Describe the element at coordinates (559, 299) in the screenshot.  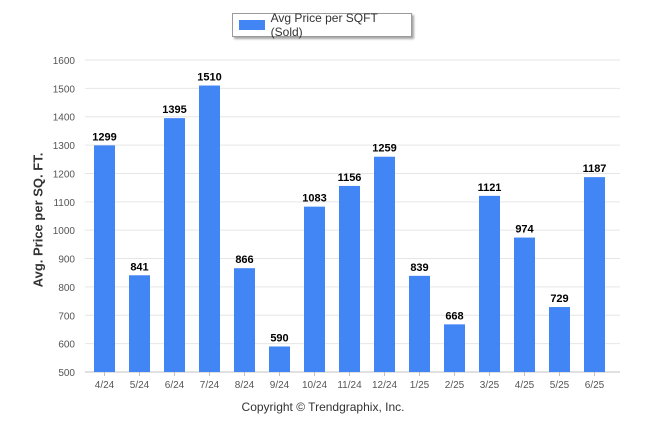
I see `data-label: 729` at that location.